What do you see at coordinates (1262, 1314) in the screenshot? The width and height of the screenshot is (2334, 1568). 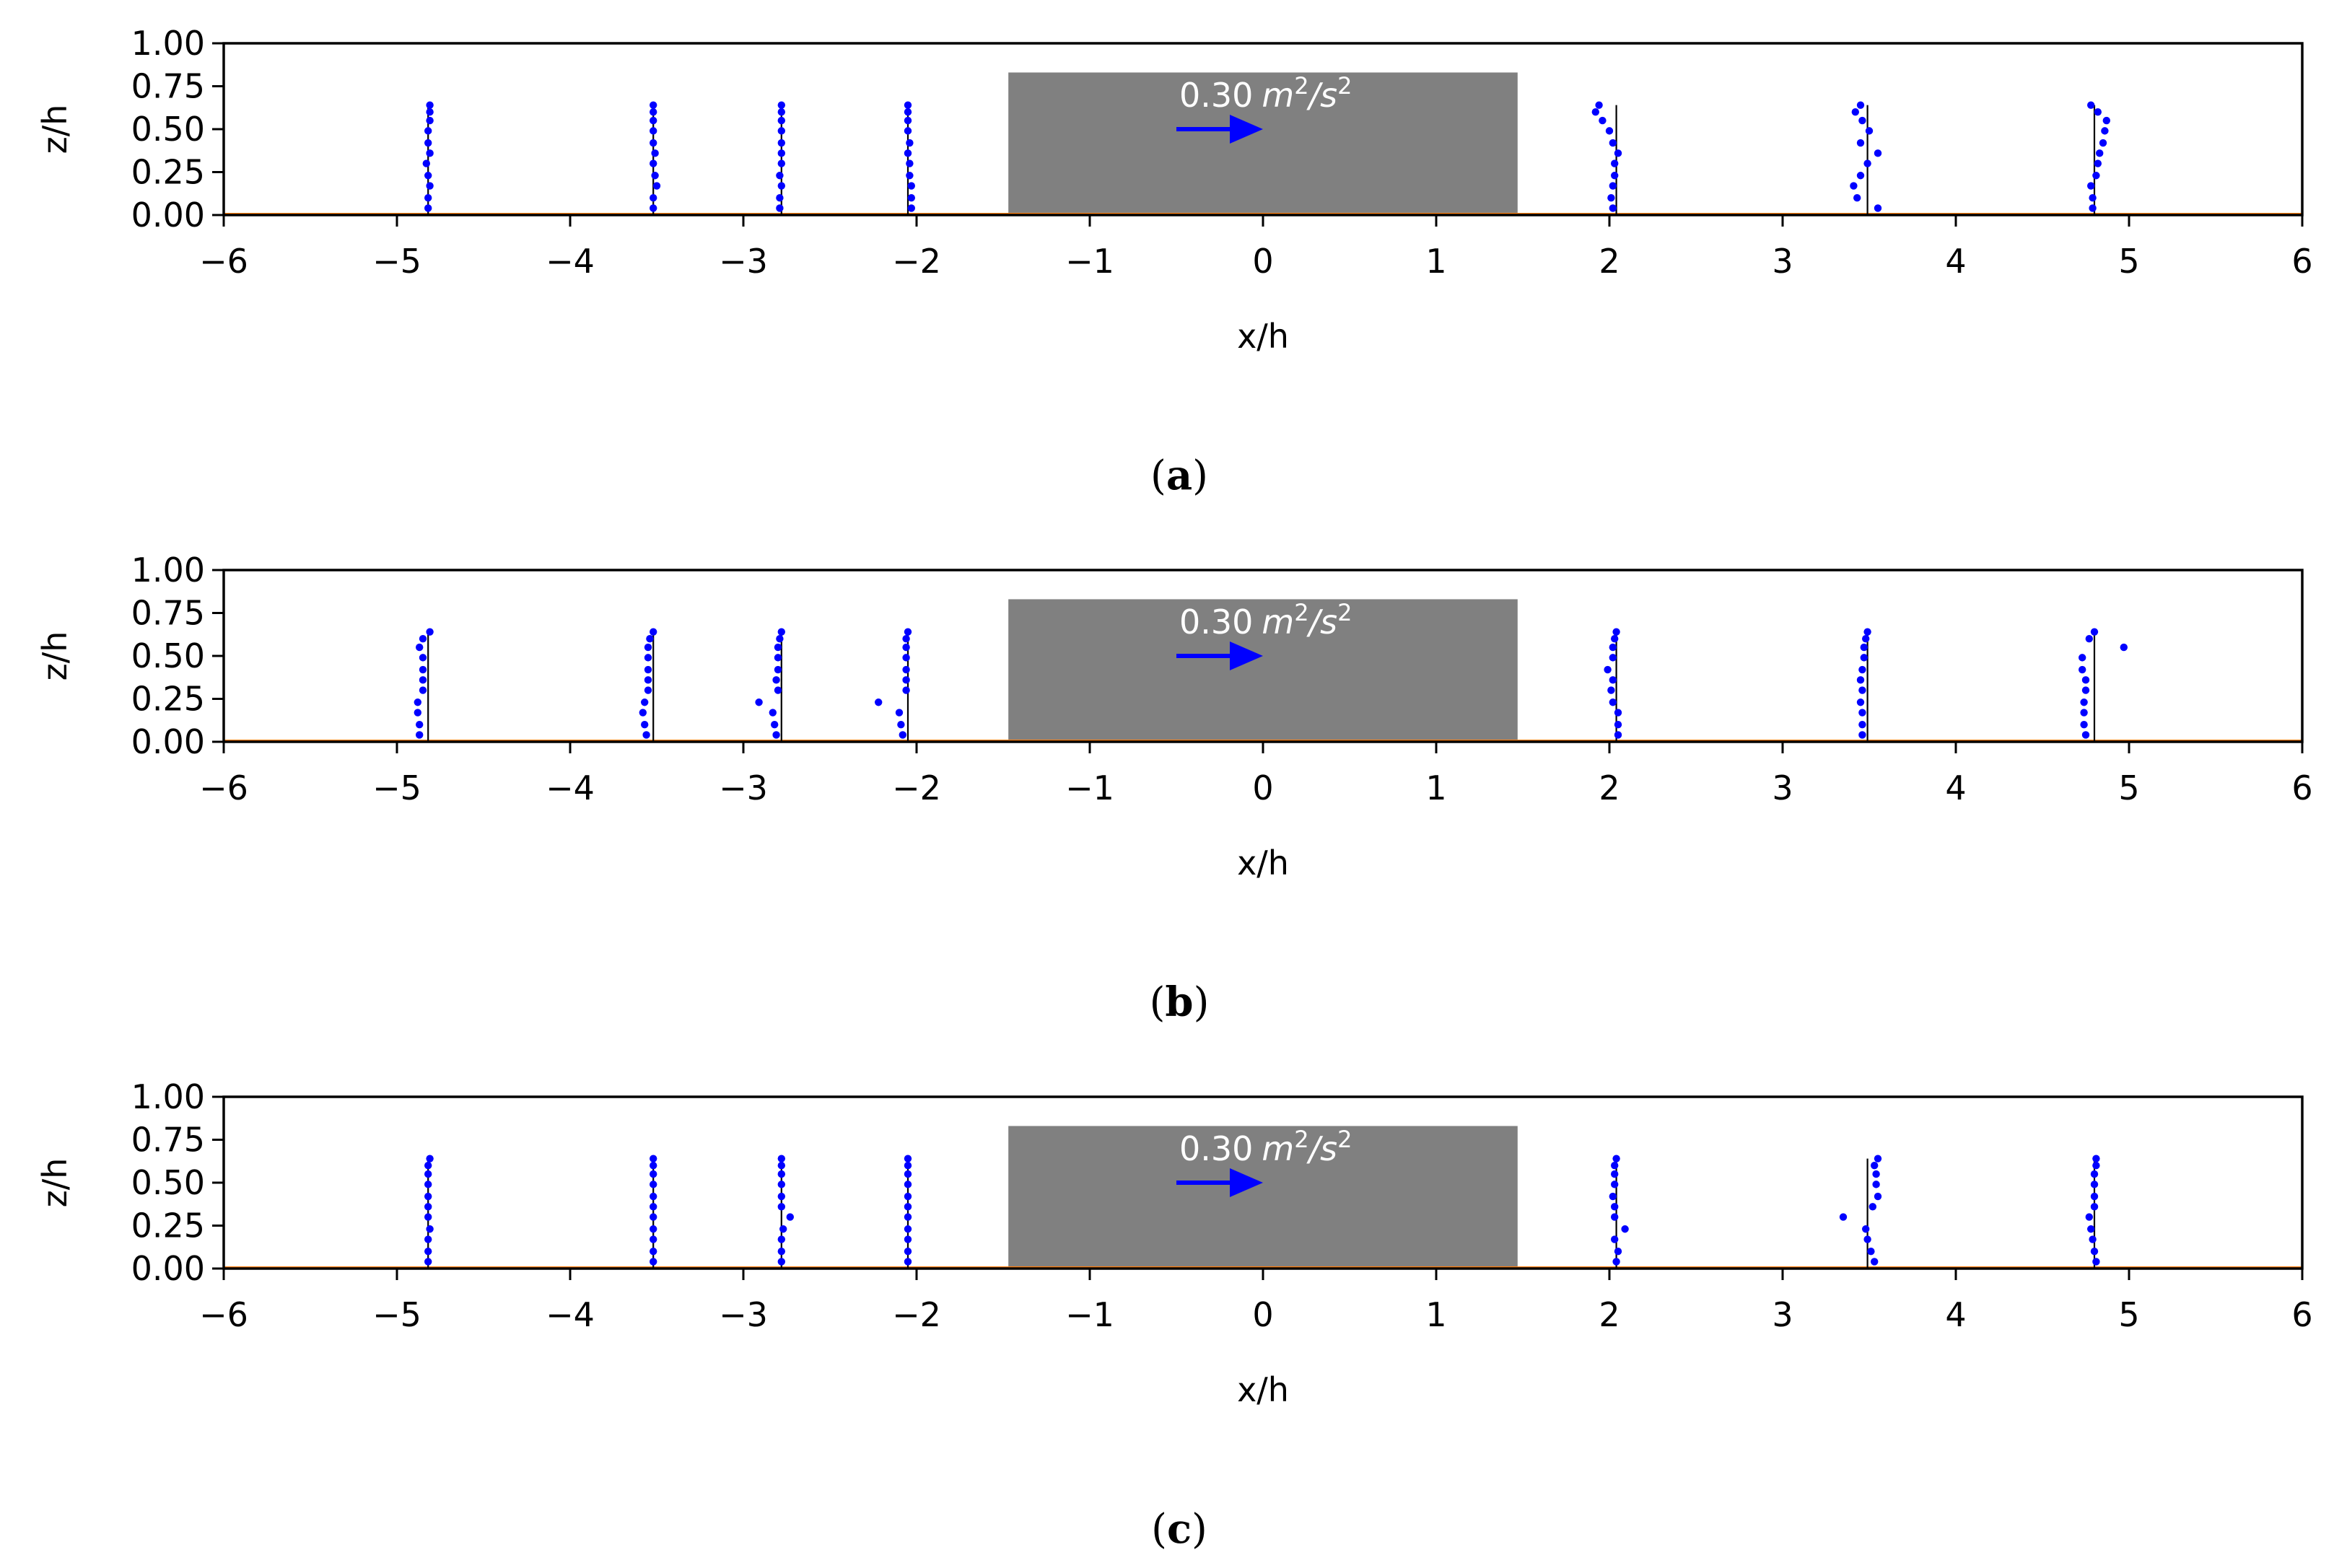 I see `x-tick-label: 0` at bounding box center [1262, 1314].